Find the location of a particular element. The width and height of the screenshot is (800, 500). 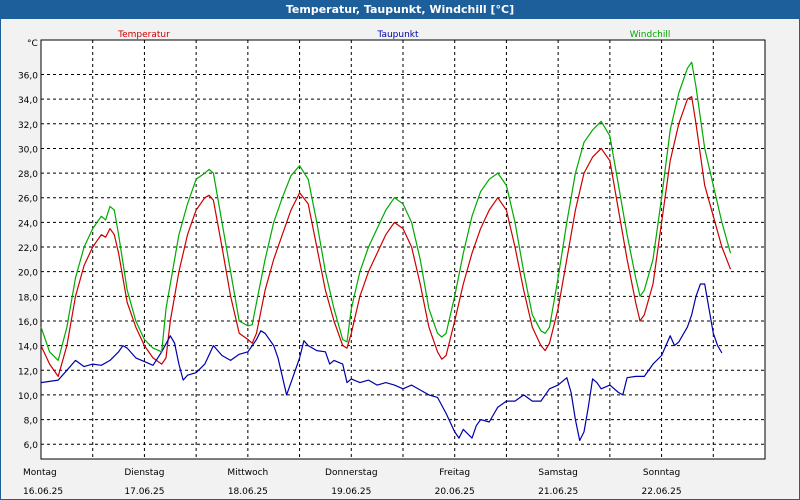

y-tick-label: 12,0 is located at coordinates (28, 372).